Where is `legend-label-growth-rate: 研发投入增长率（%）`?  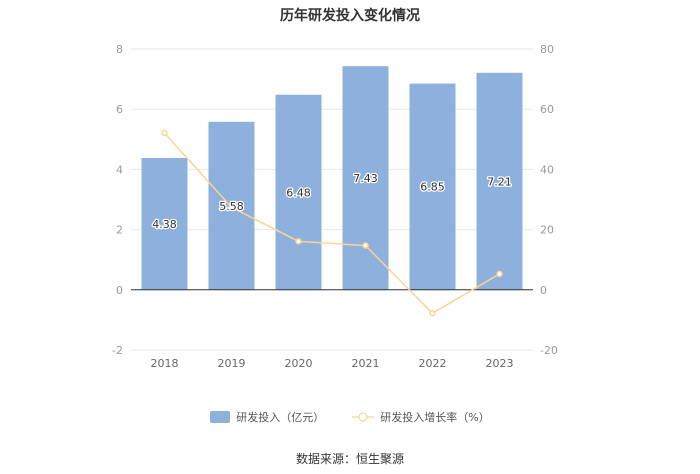
legend-label-growth-rate: 研发投入增长率（%） is located at coordinates (435, 417).